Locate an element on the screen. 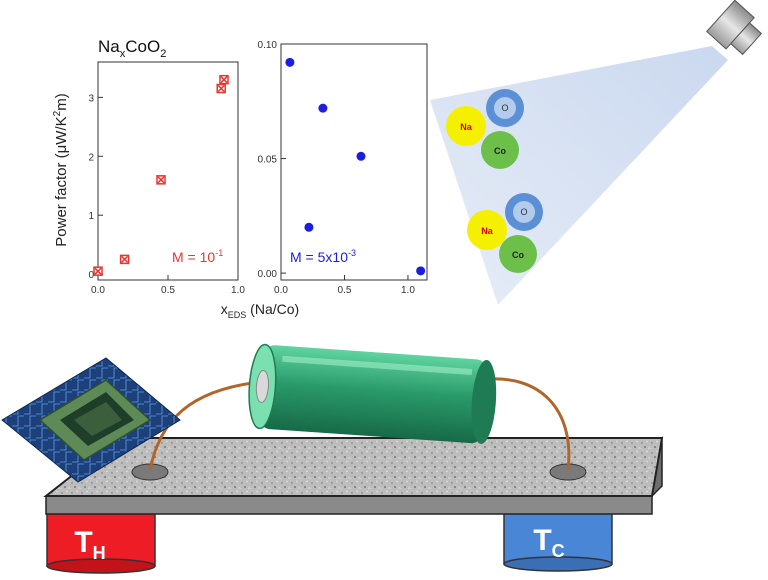  plot-frame is located at coordinates (354, 162).